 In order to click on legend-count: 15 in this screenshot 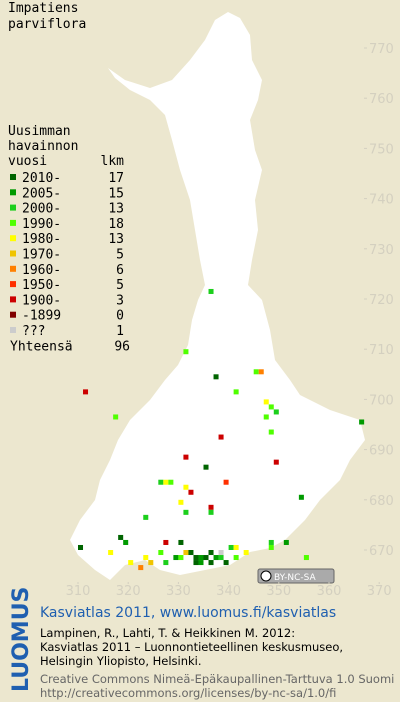, I will do `click(116, 193)`.